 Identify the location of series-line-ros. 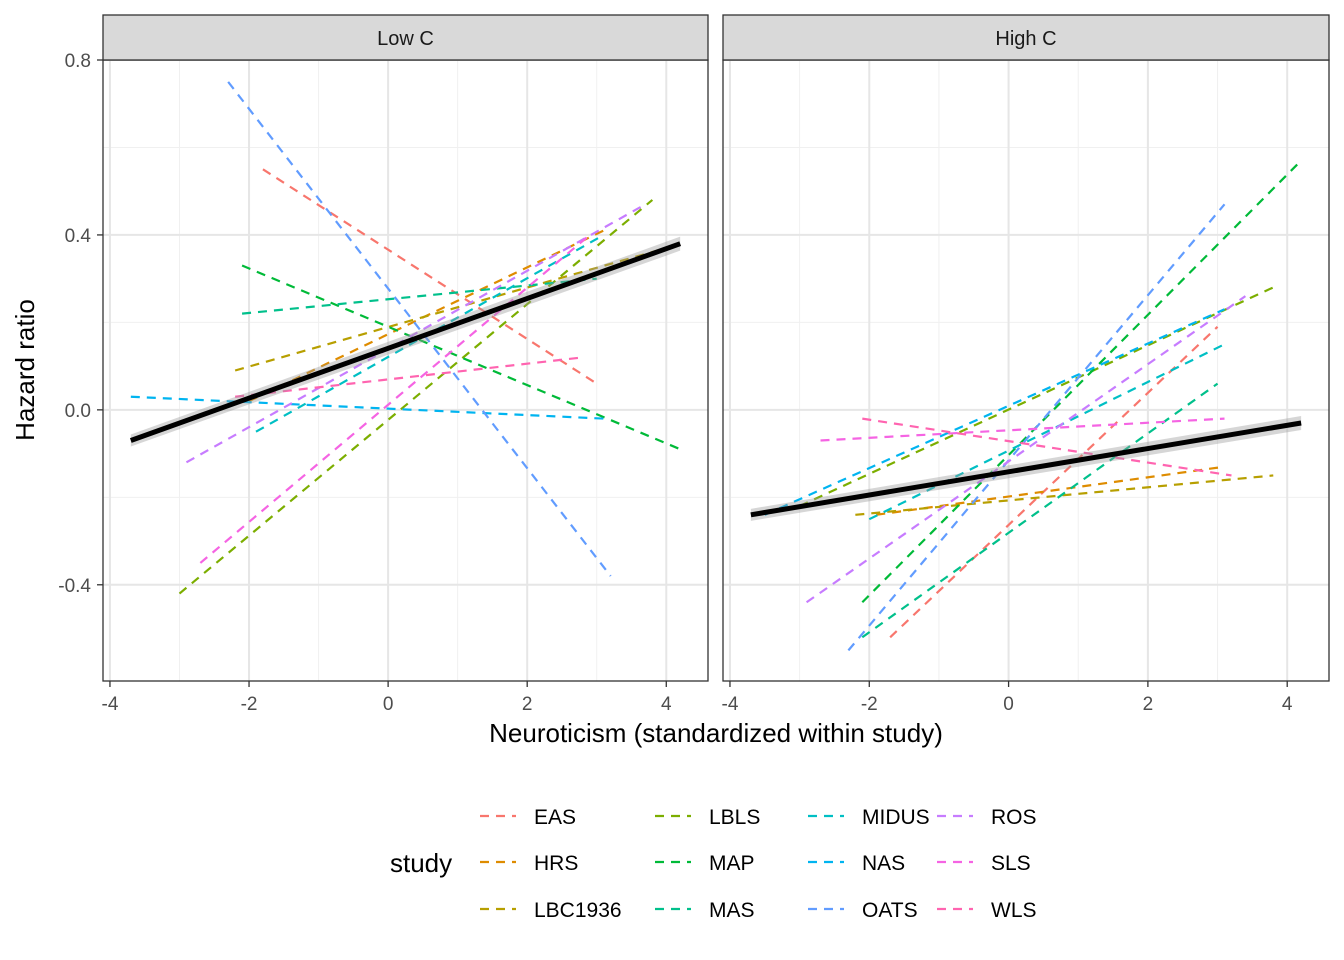
(415, 333).